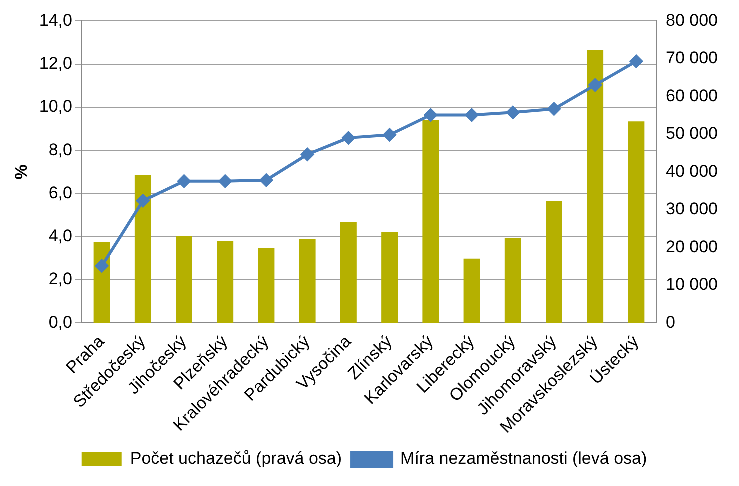  What do you see at coordinates (60, 279) in the screenshot?
I see `y-tick-label: 2,0` at bounding box center [60, 279].